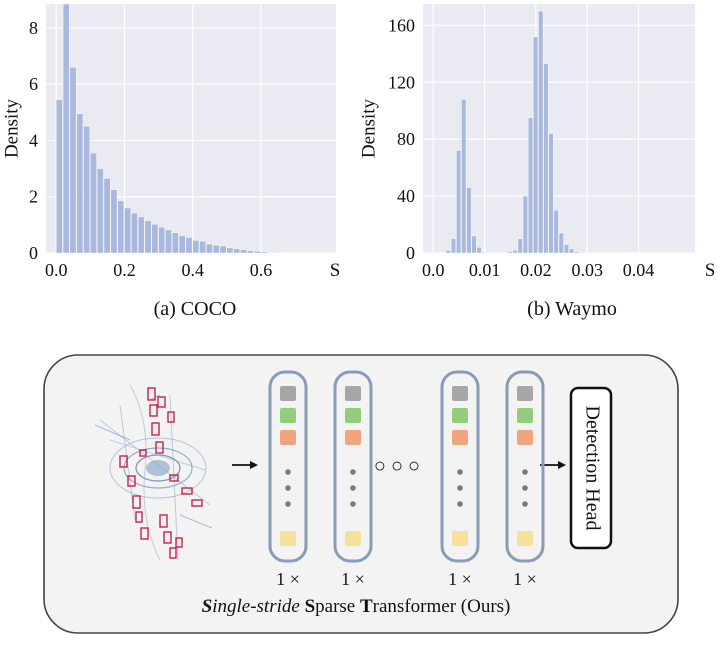 Image resolution: width=720 pixels, height=650 pixels. I want to click on ellipsis-circles: ○ ○ ○, so click(397, 466).